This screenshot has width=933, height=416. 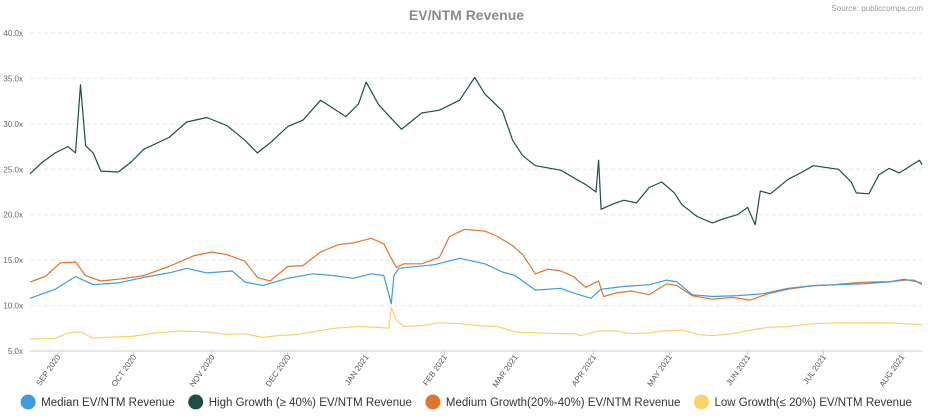 I want to click on source-note: Source: publiccomps.com, so click(x=877, y=8).